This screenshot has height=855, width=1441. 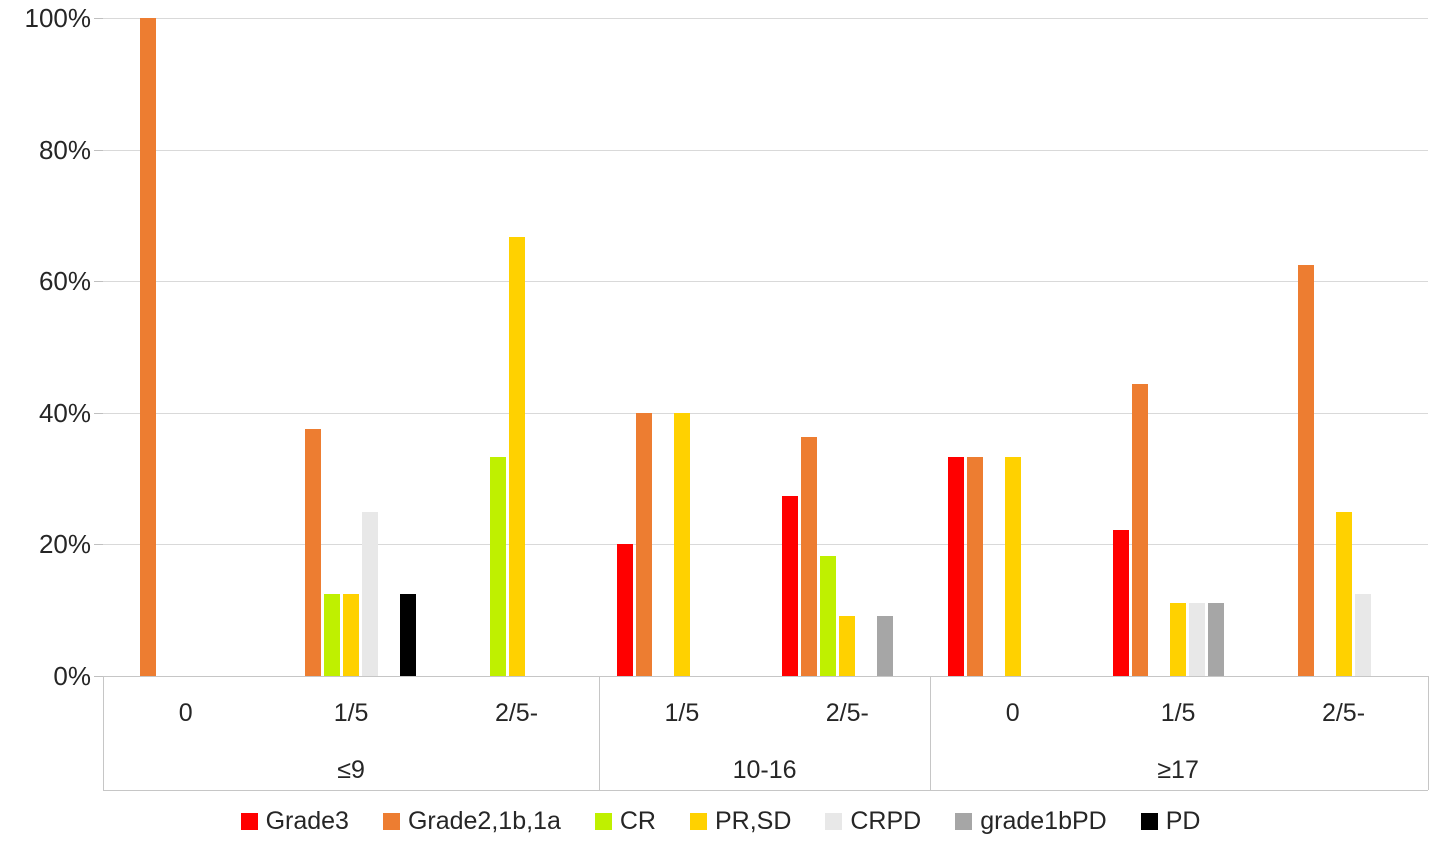 I want to click on y-axis-label: 0%, so click(x=72, y=676).